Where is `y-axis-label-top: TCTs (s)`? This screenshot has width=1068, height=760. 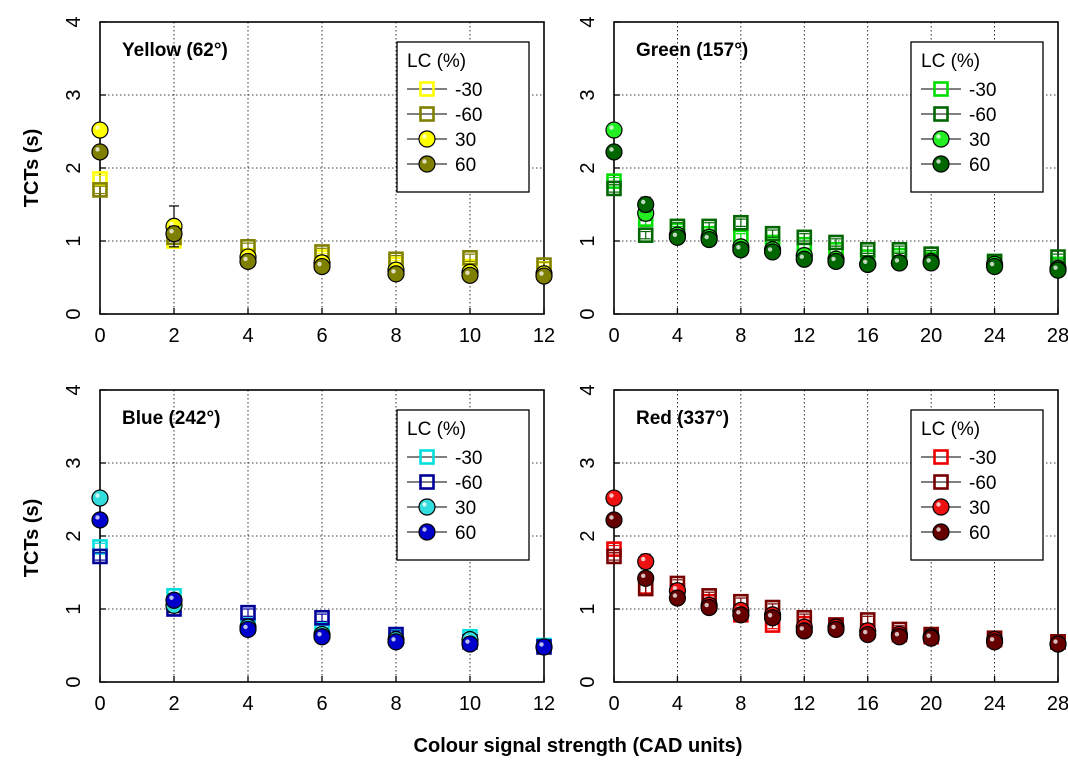
y-axis-label-top: TCTs (s) is located at coordinates (32, 168).